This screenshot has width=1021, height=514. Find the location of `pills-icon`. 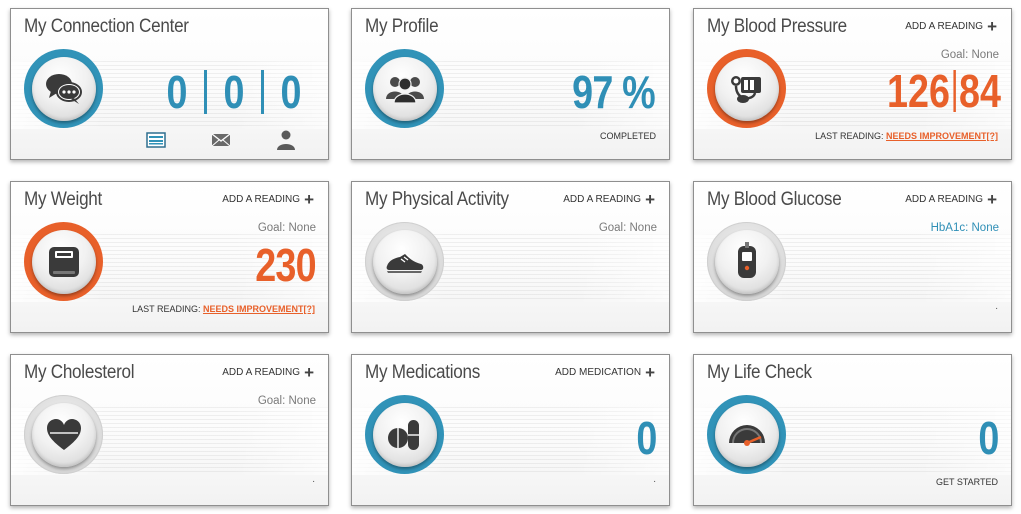

pills-icon is located at coordinates (403, 434).